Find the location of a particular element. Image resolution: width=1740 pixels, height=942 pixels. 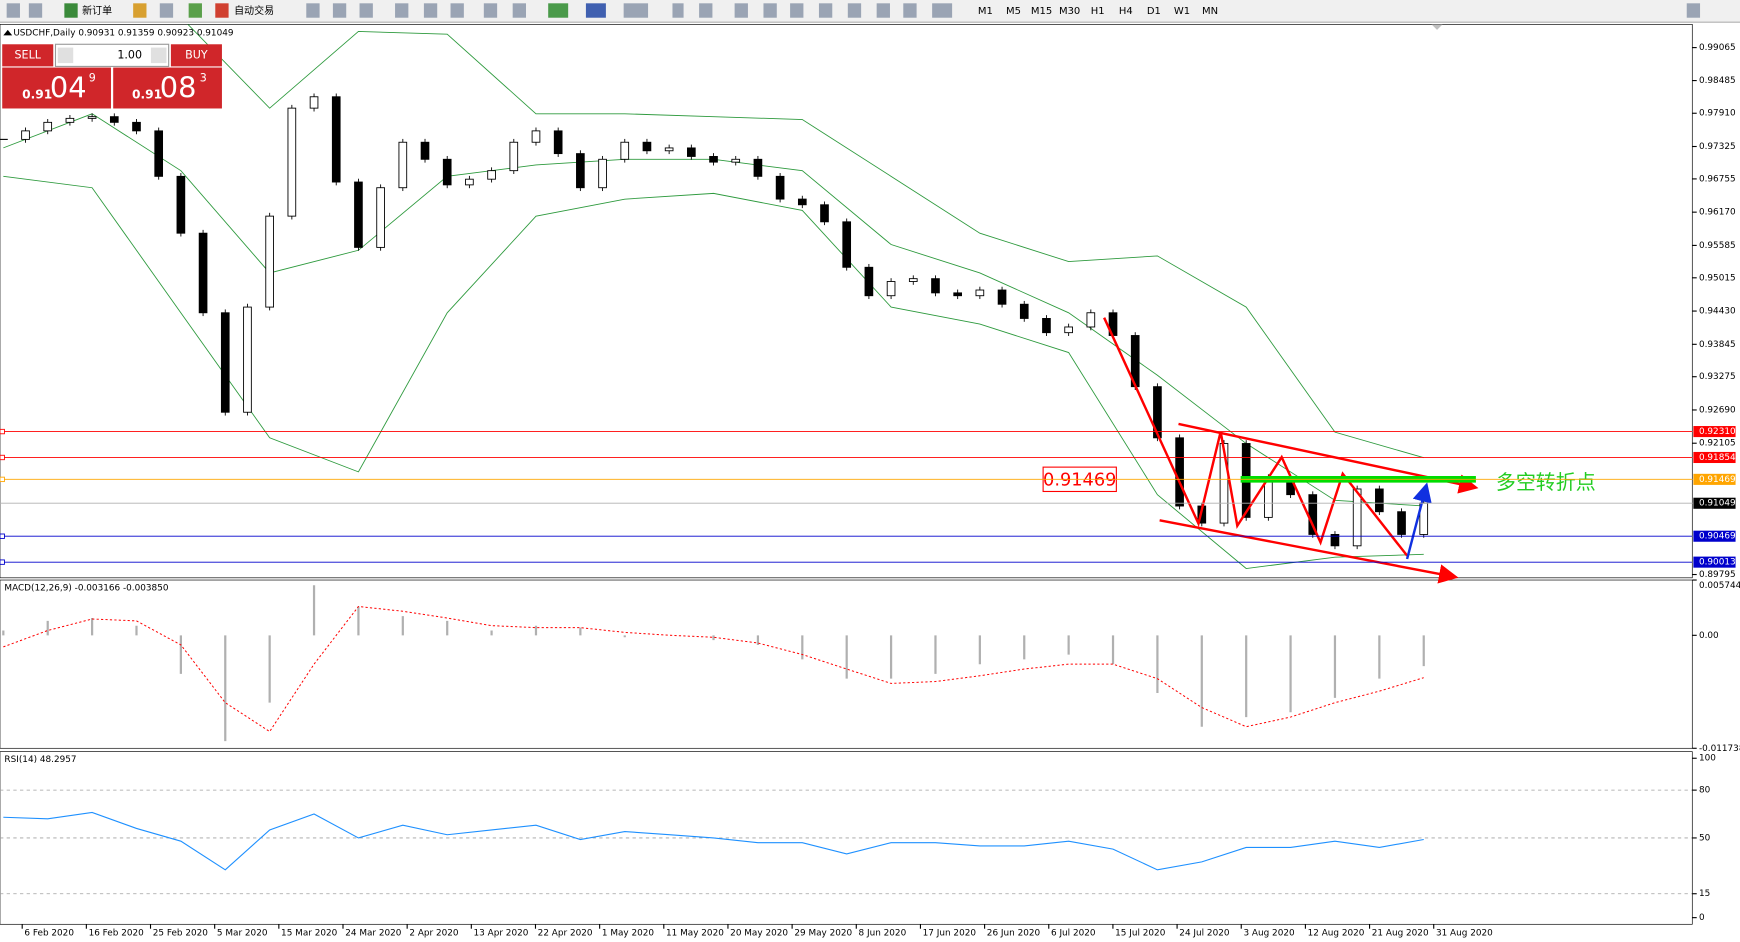

toolbar-button: 自动交易 is located at coordinates (254, 10).